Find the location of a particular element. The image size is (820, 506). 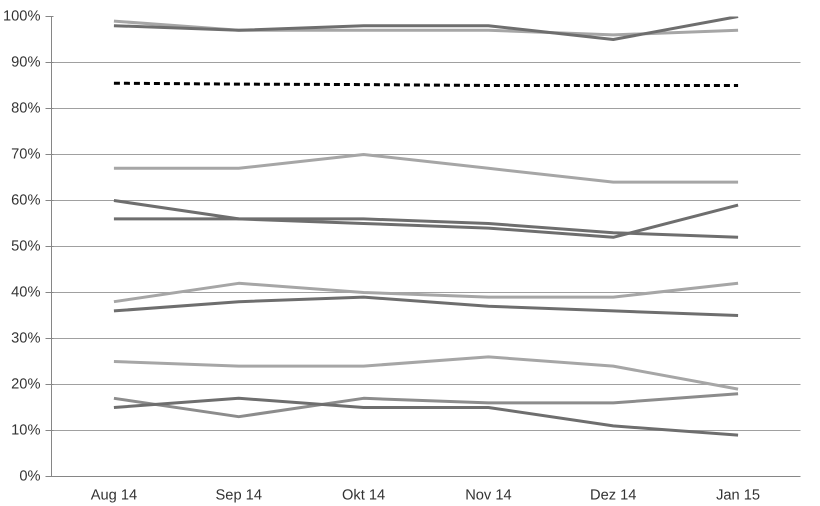

x-tick-label: Sep 14 is located at coordinates (239, 496).